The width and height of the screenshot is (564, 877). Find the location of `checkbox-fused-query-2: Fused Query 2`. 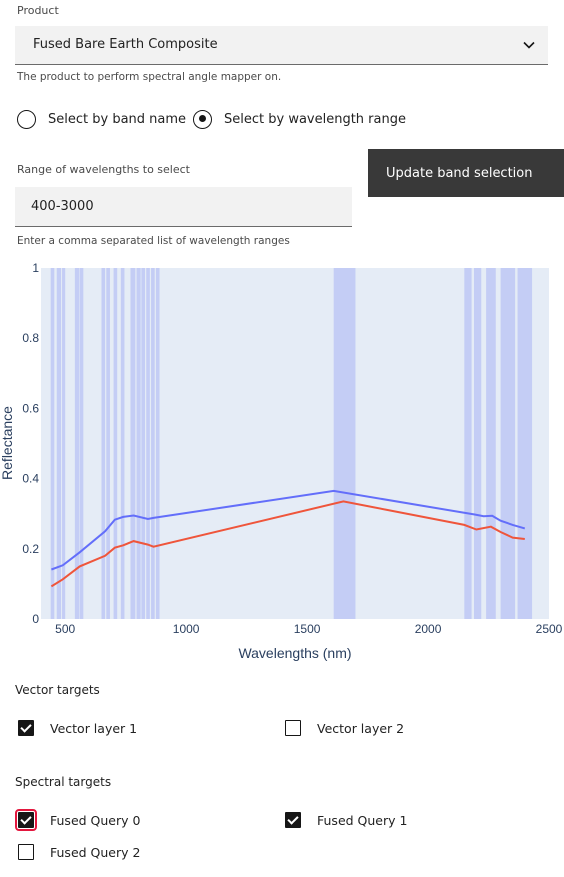

checkbox-fused-query-2: Fused Query 2 is located at coordinates (79, 852).